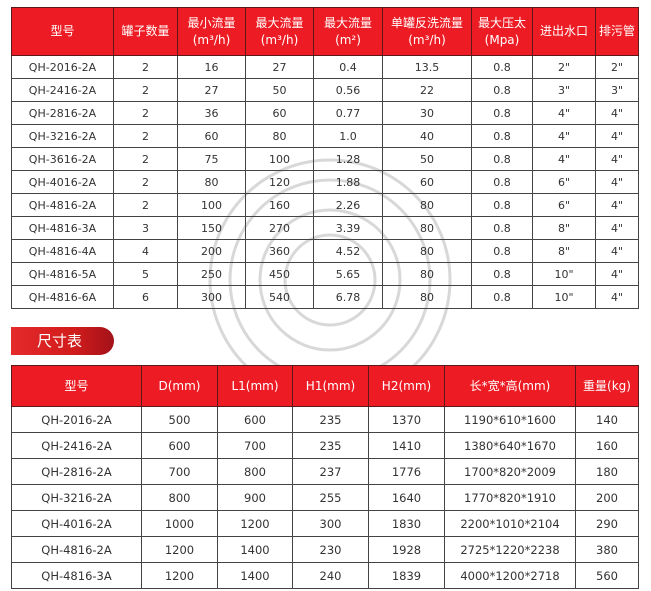 The height and width of the screenshot is (591, 651). Describe the element at coordinates (62, 136) in the screenshot. I see `table-cell: QH-3216-2A` at that location.